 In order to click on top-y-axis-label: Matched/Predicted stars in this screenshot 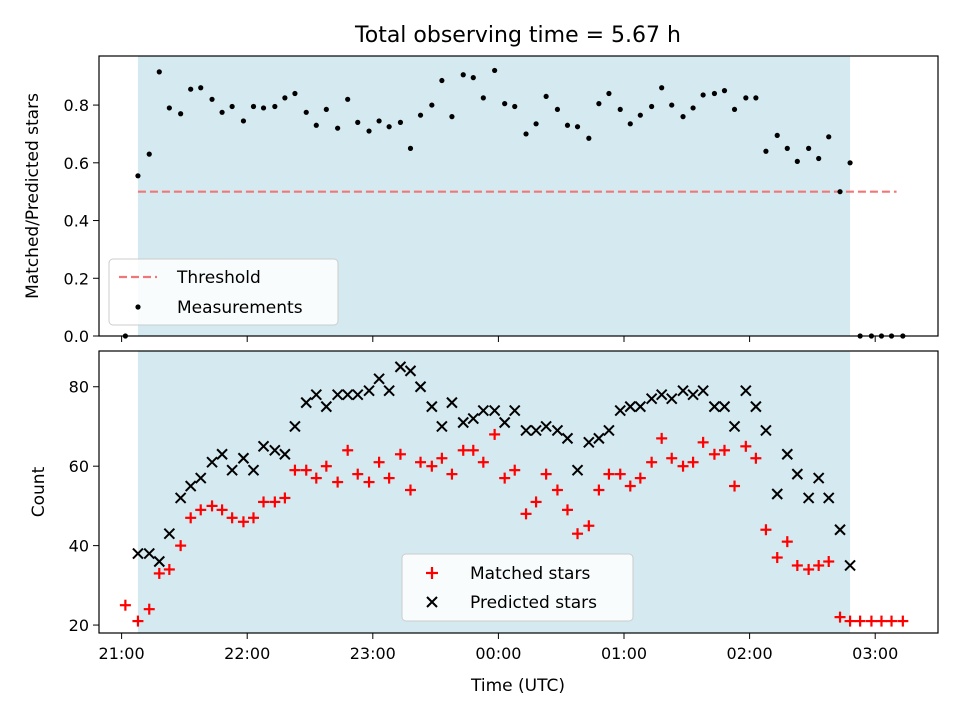, I will do `click(33, 196)`.